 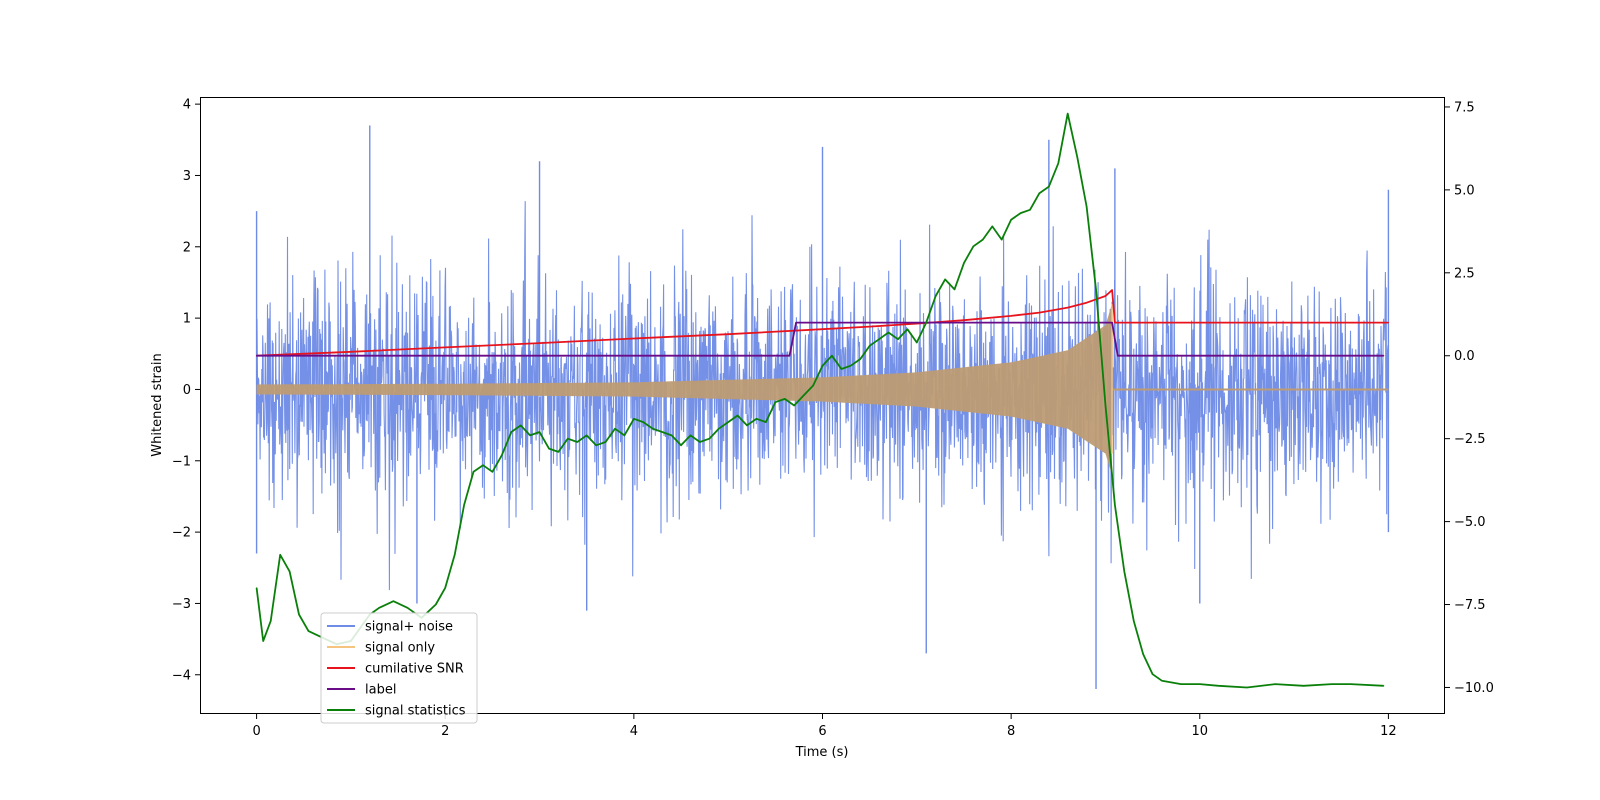 I want to click on y2-tick-label: −2.5, so click(x=1470, y=439).